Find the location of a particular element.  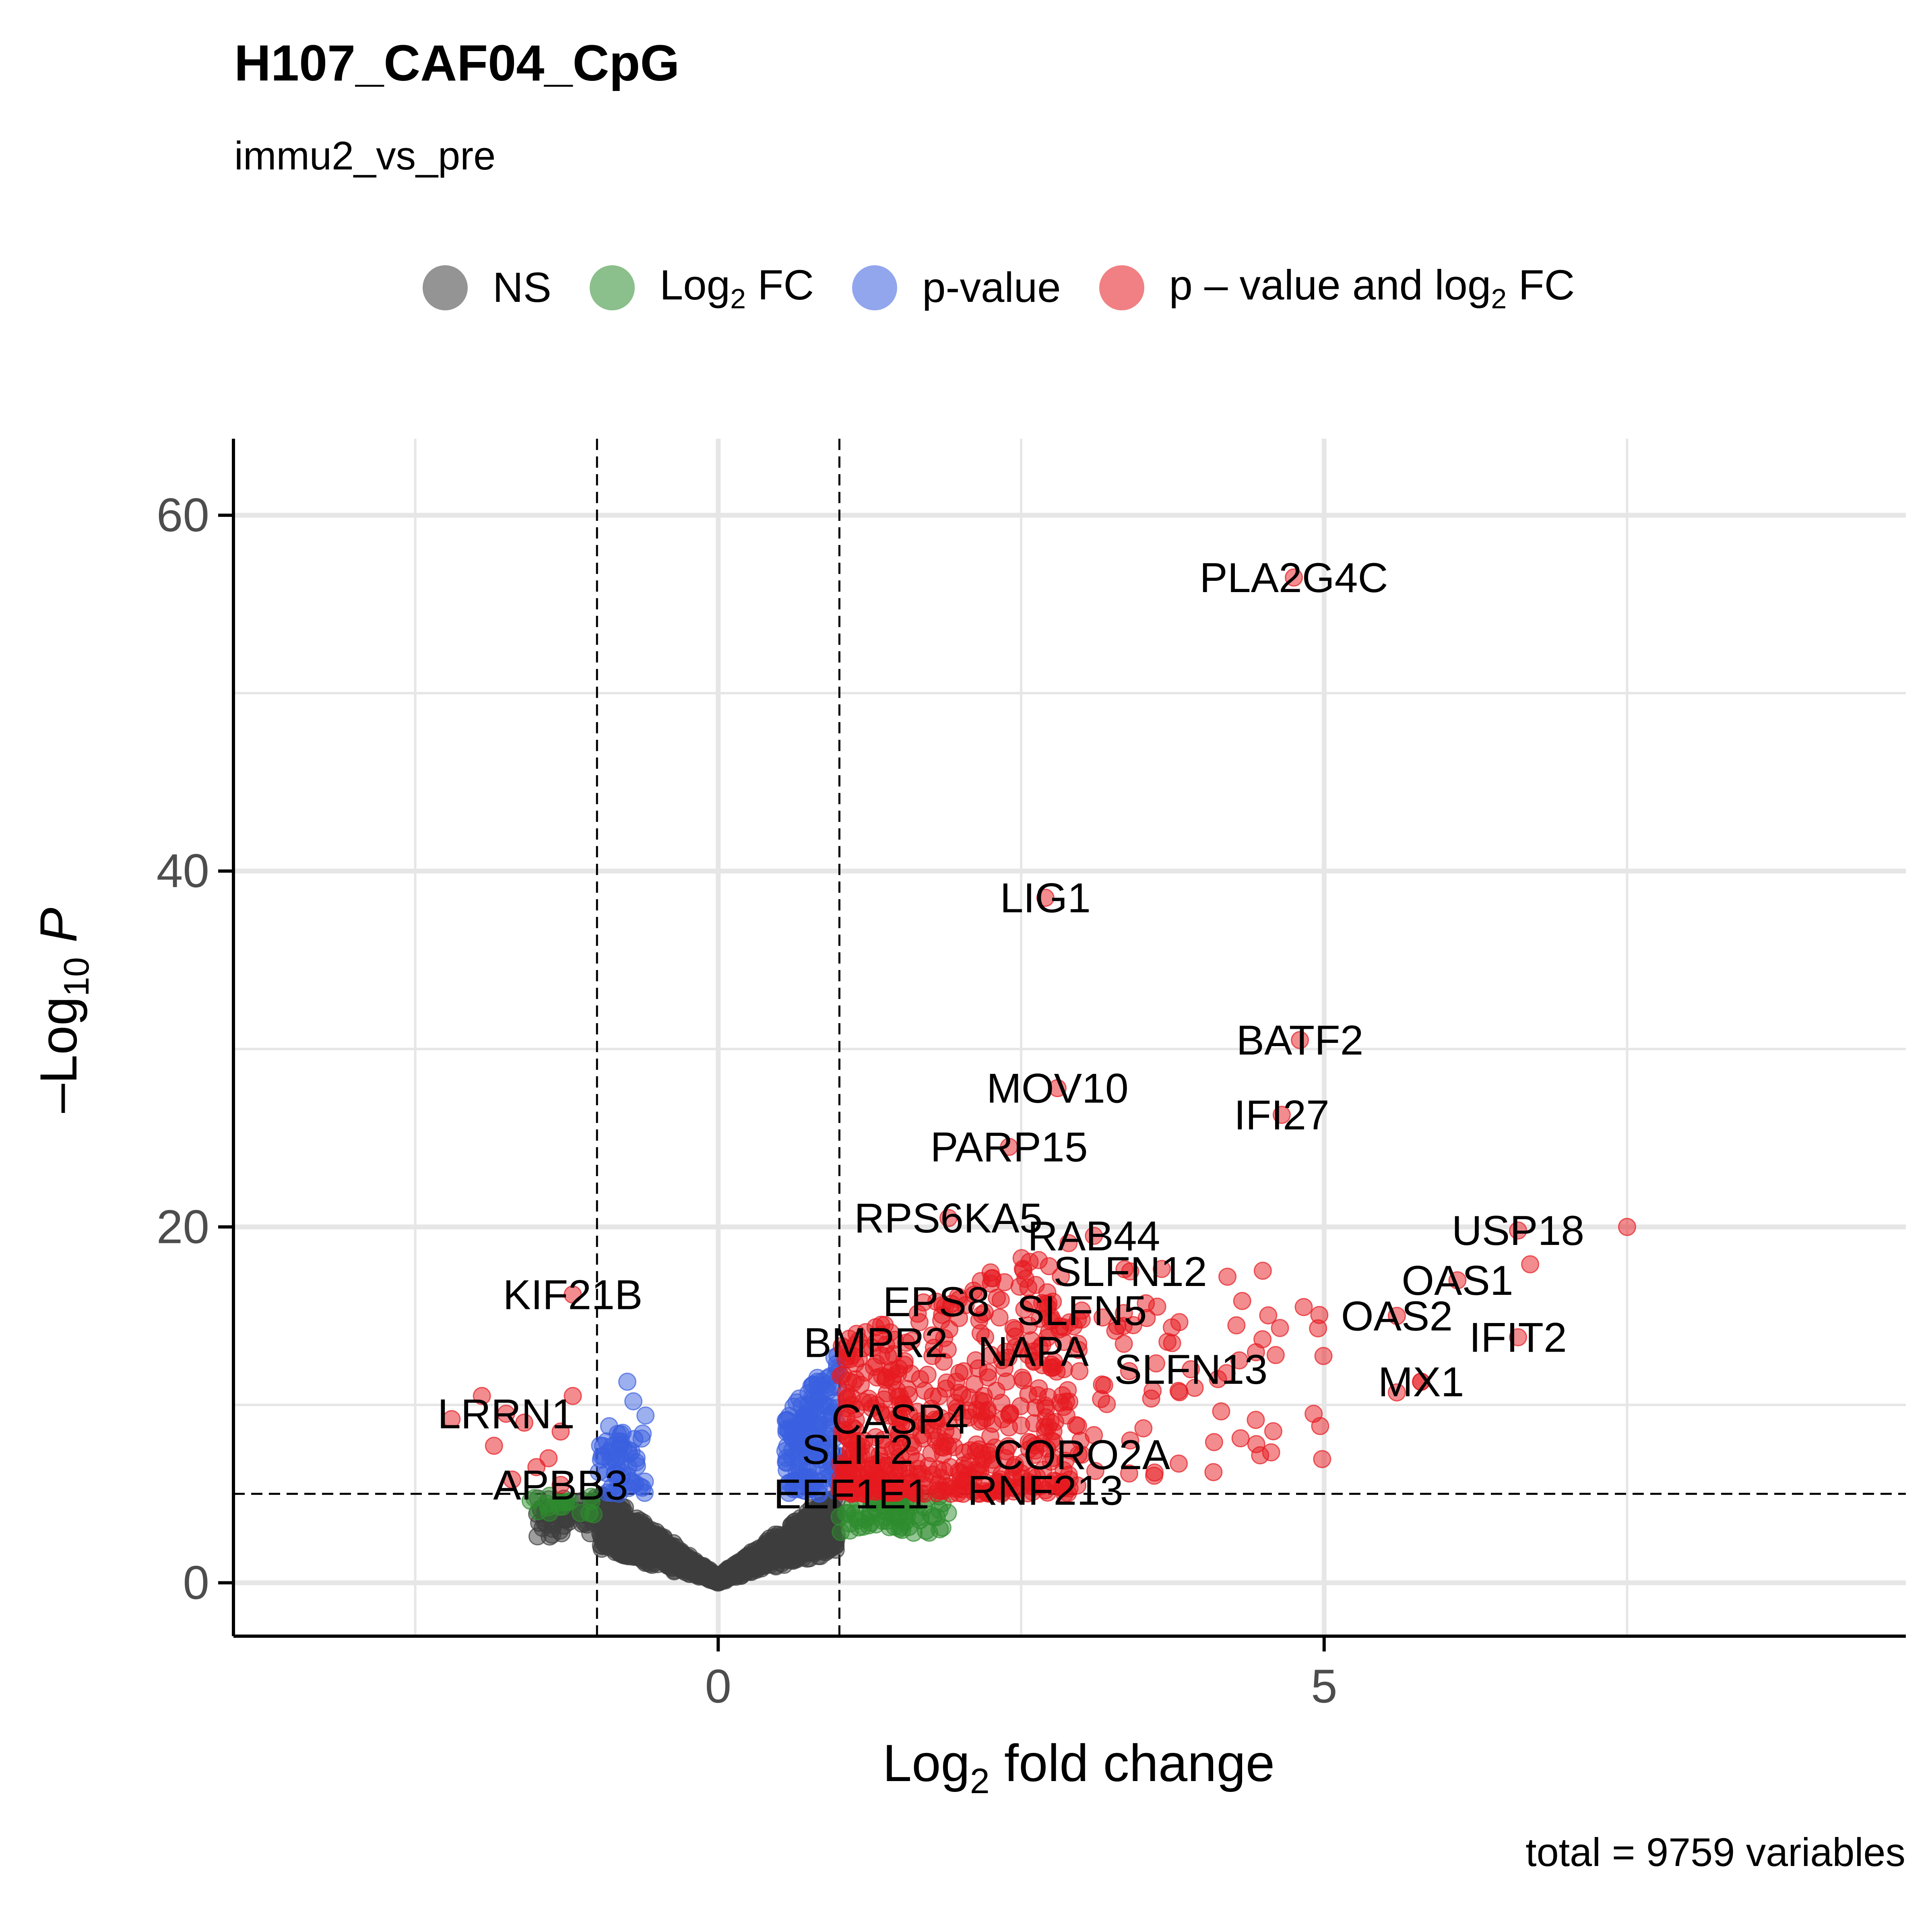

gene-label: MOV10 is located at coordinates (1058, 1088).